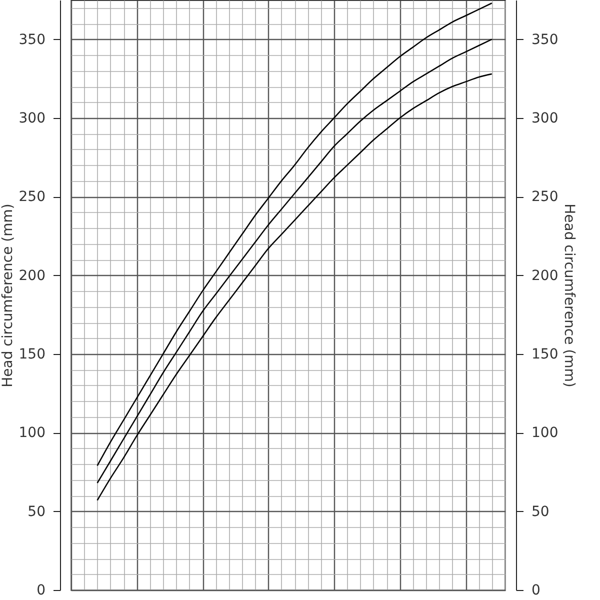 The height and width of the screenshot is (600, 600). Describe the element at coordinates (545, 354) in the screenshot. I see `y2-tick-label: 150` at that location.